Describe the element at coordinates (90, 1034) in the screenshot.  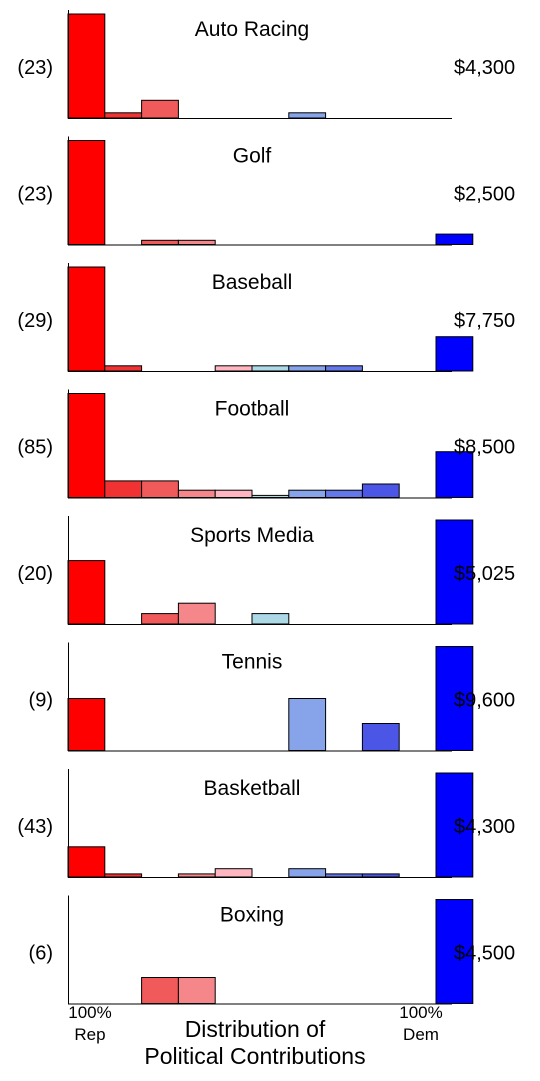
I see `x-axis-left-party: Rep` at that location.